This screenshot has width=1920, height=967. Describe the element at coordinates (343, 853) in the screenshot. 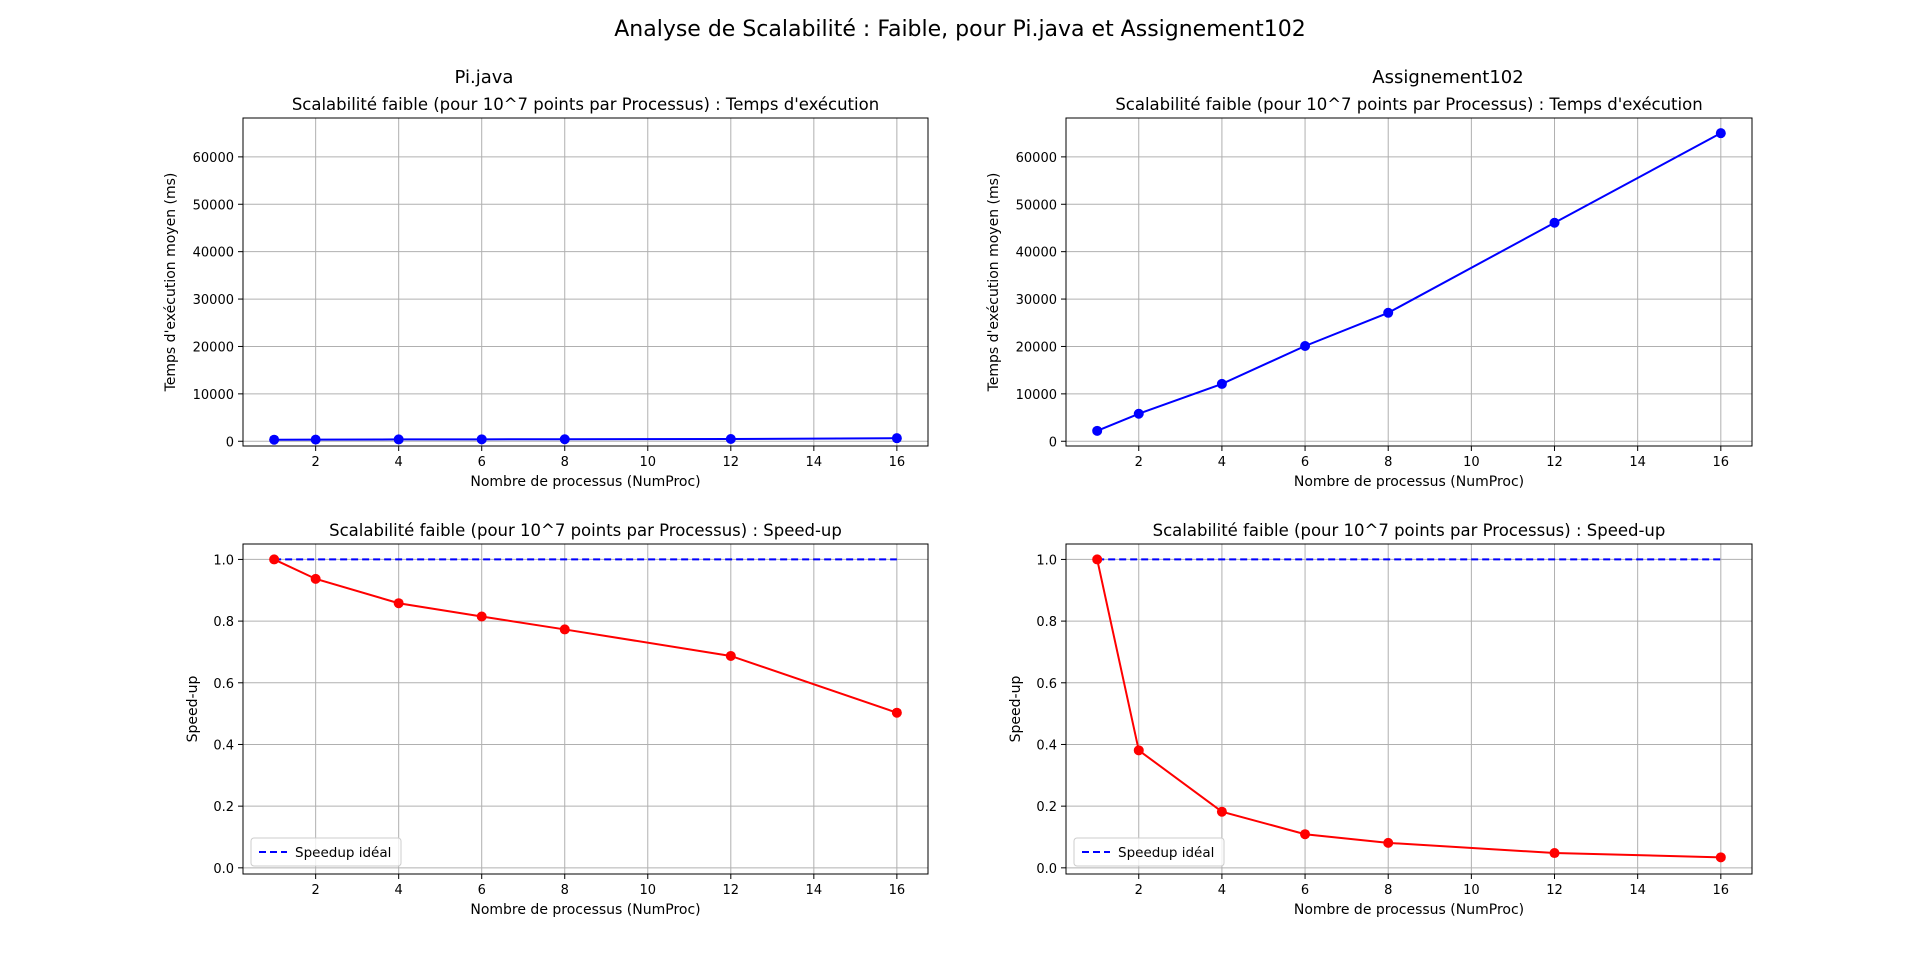

I see `legend-label: Speedup idéal` at that location.